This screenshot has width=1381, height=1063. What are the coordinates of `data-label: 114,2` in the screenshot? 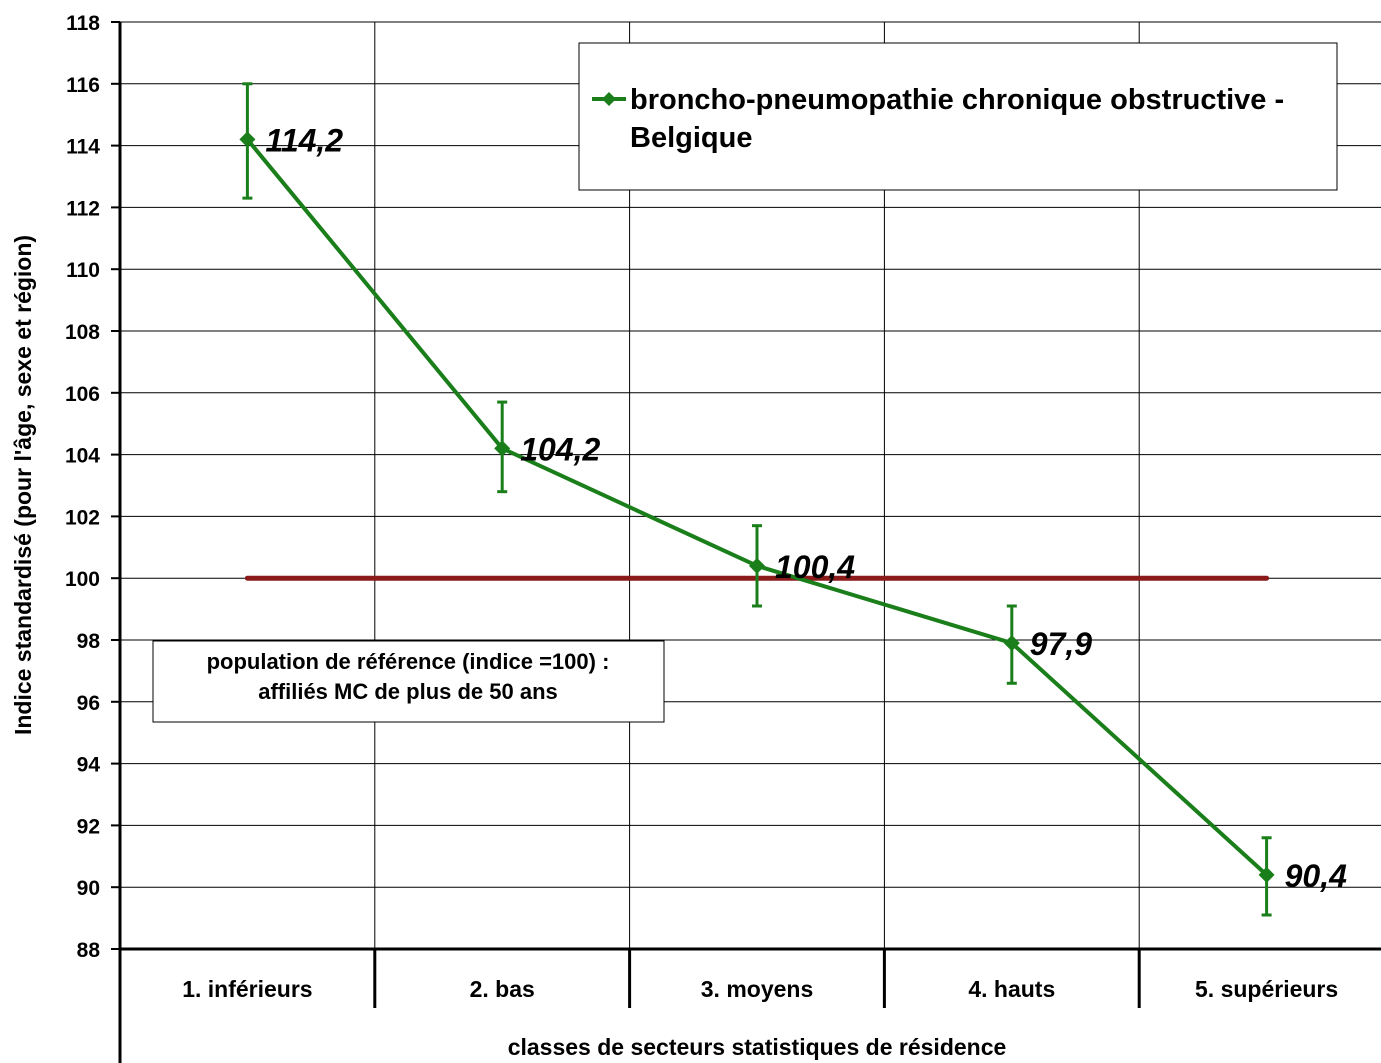 It's located at (304, 140).